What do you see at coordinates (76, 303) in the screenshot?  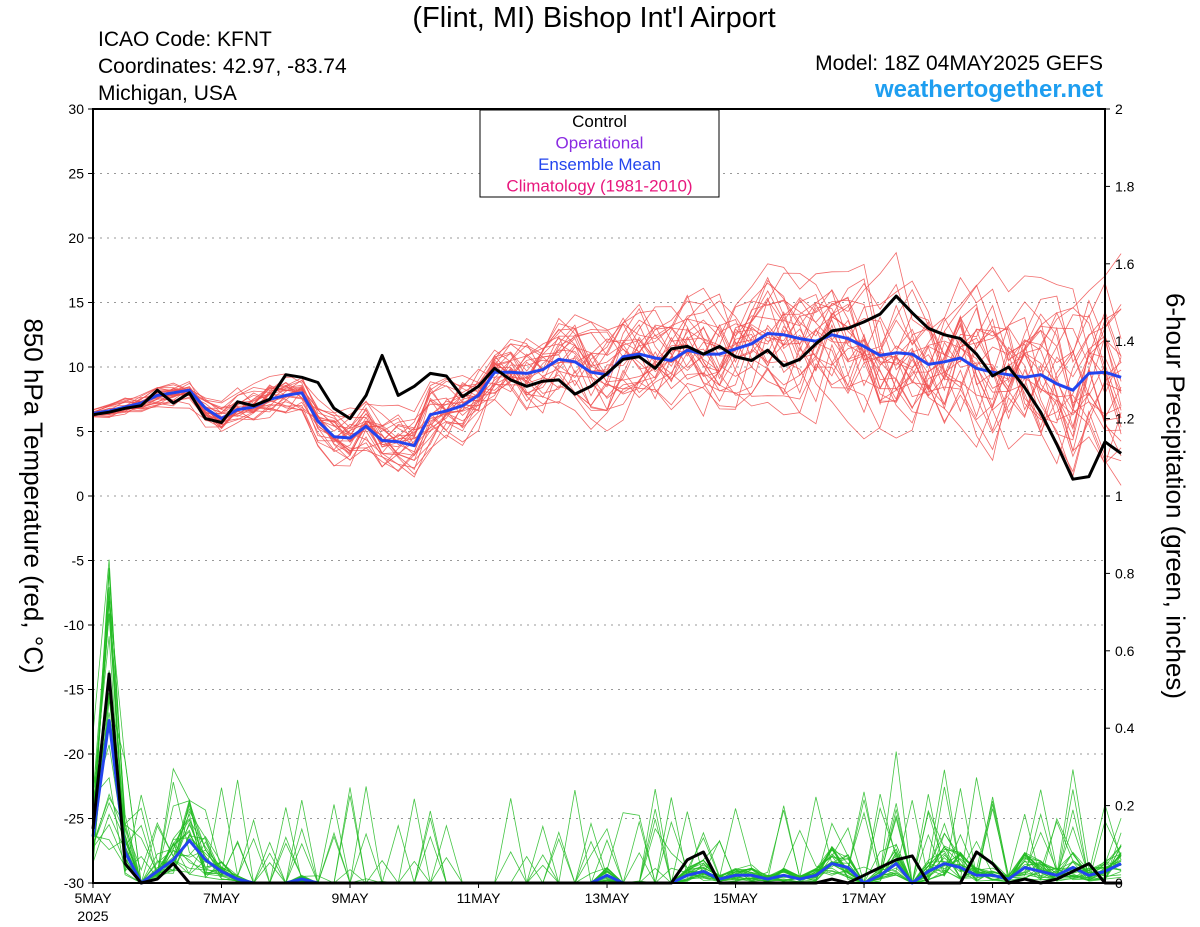 I see `y-tick-label-left: 15` at bounding box center [76, 303].